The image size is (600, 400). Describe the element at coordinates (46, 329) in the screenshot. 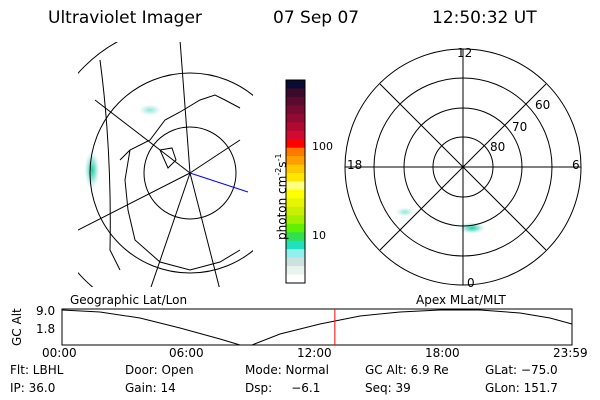

I see `ymin: 1.8` at that location.